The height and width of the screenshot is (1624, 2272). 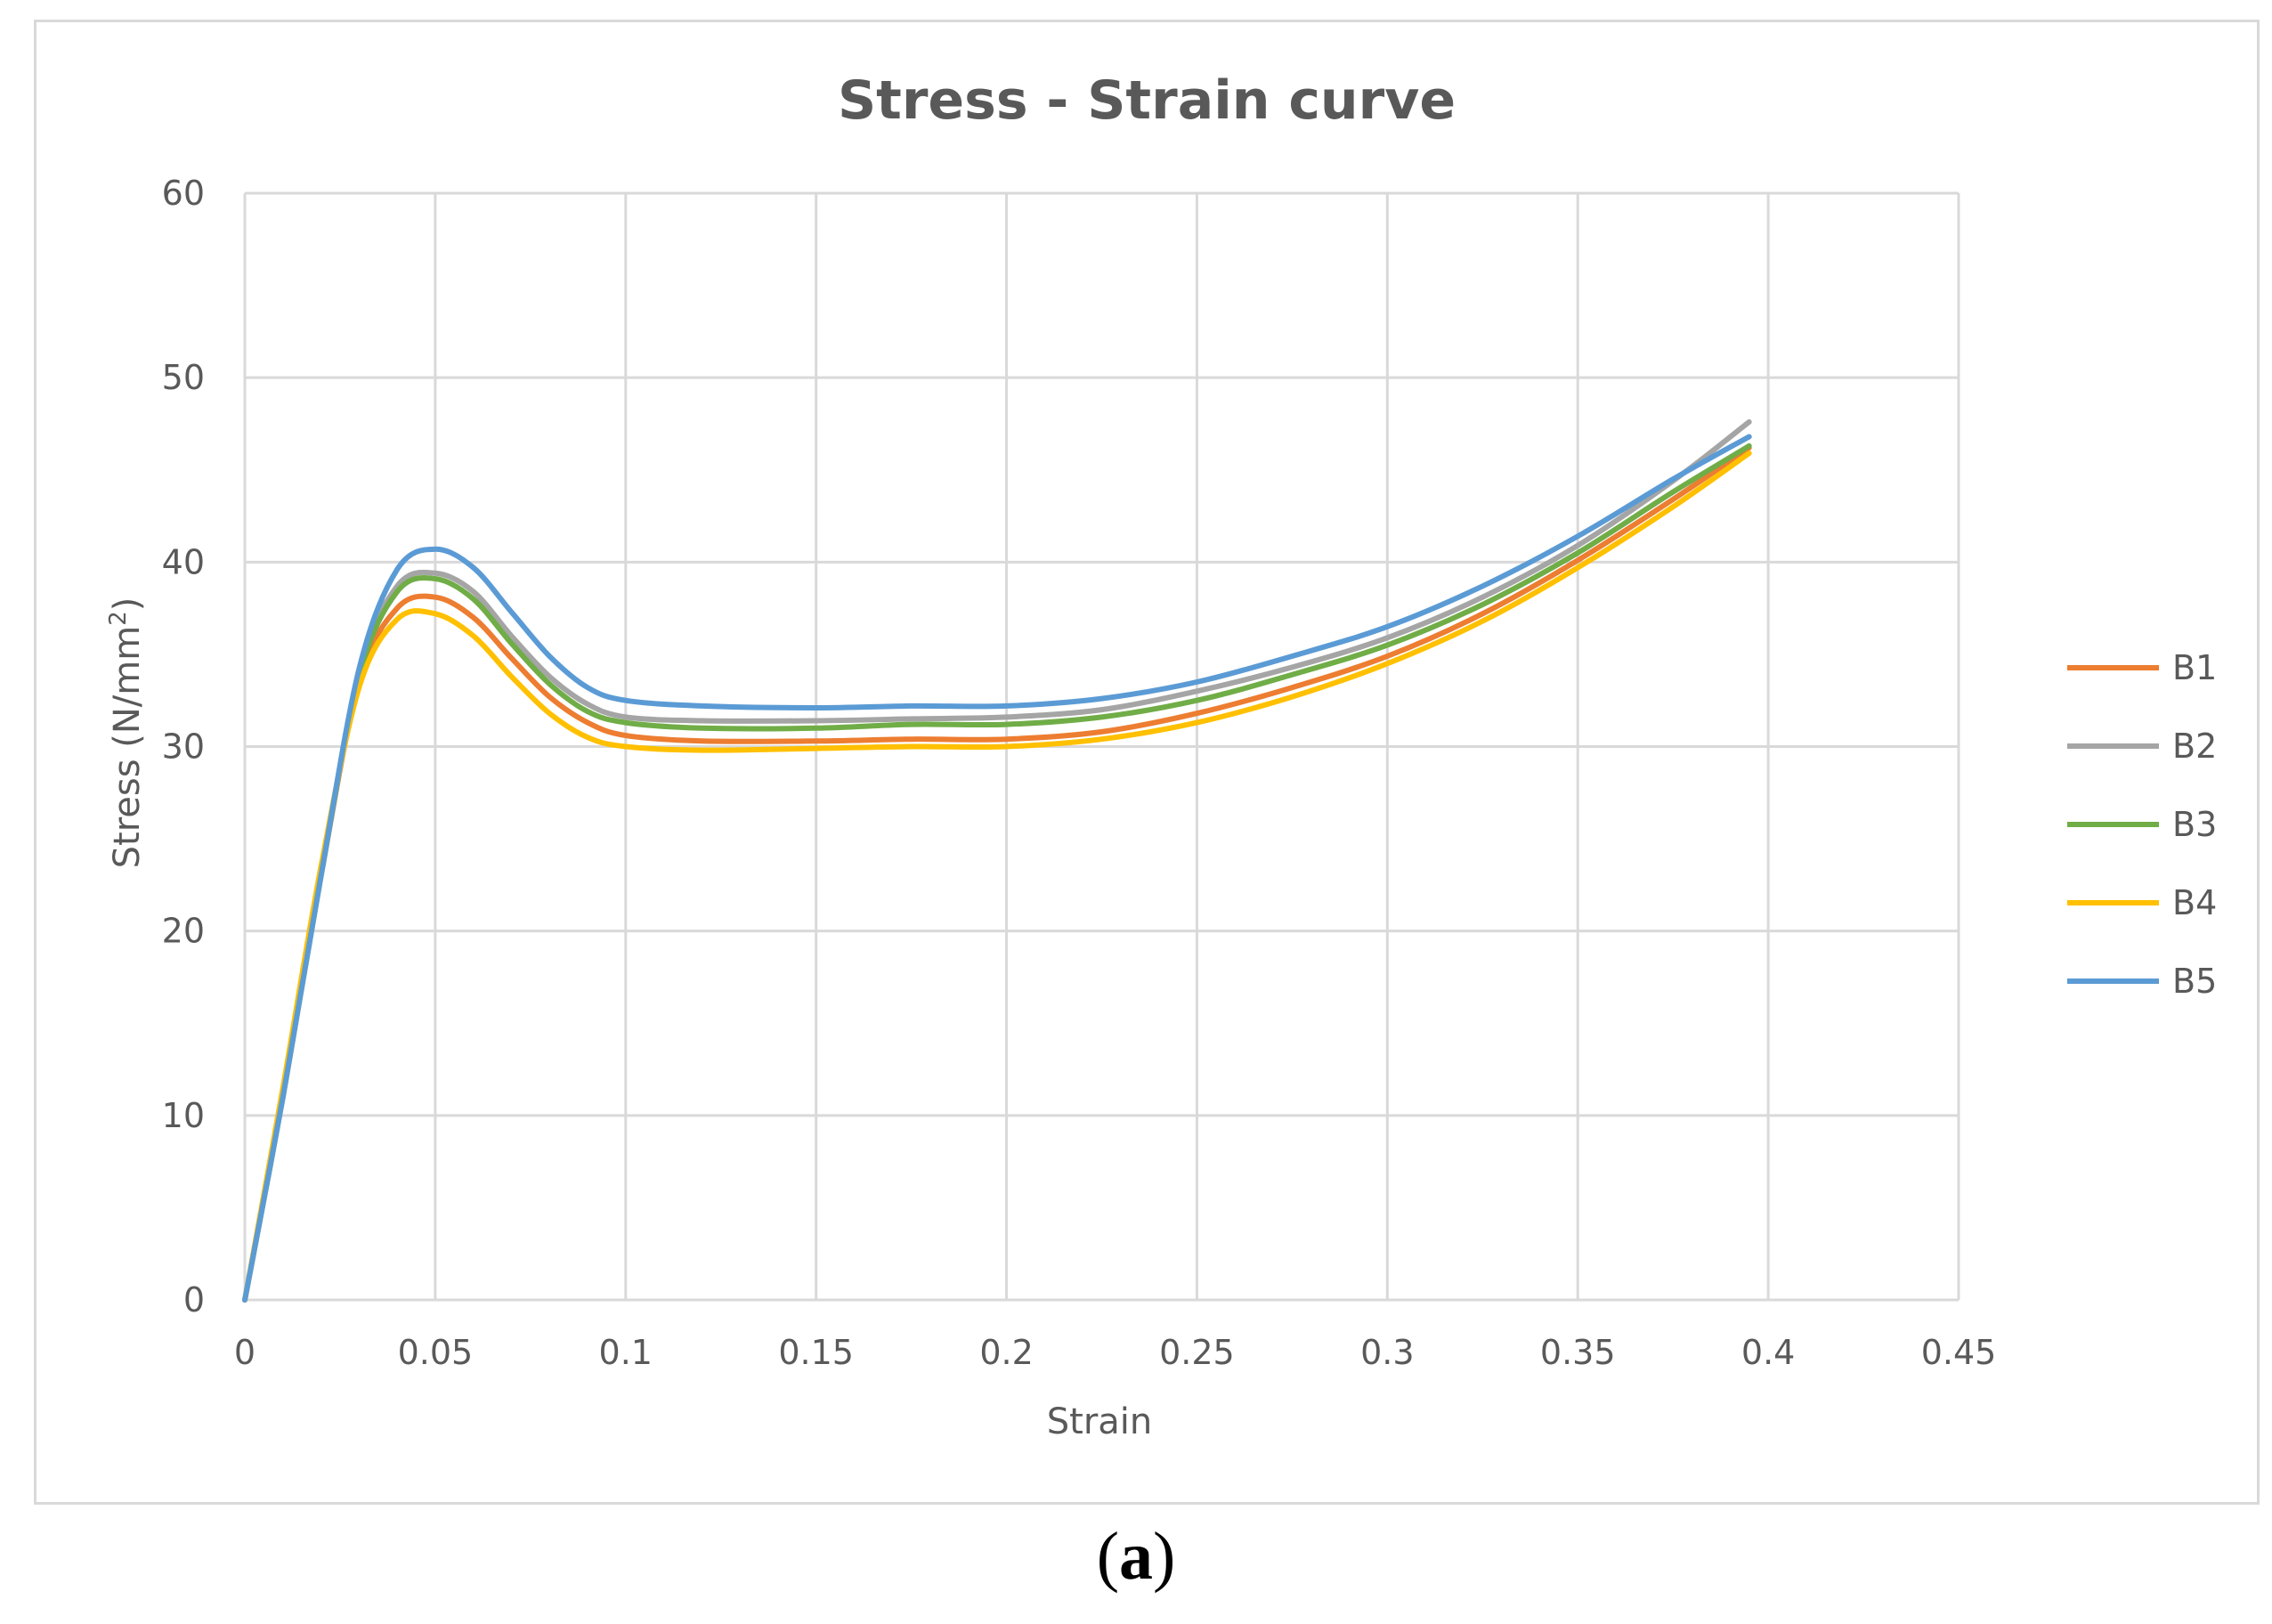 What do you see at coordinates (2194, 824) in the screenshot?
I see `legend-label-b3: B3` at bounding box center [2194, 824].